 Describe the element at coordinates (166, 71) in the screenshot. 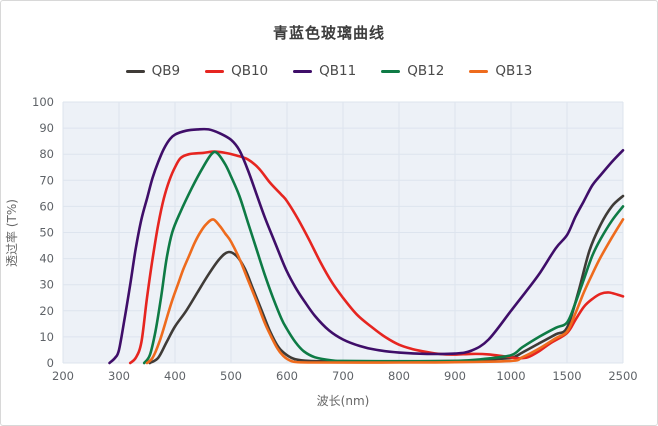

I see `legend-label: QB9` at that location.